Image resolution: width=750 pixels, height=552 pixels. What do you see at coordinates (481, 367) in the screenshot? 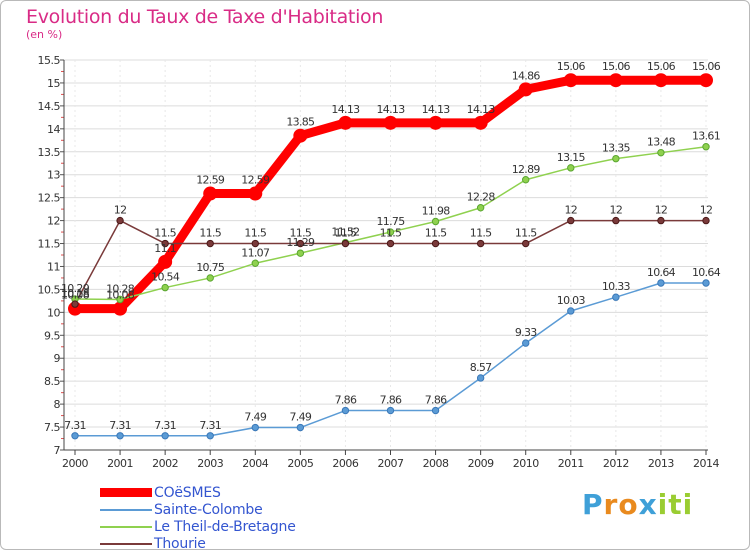
I see `data-label: 8.57` at bounding box center [481, 367].